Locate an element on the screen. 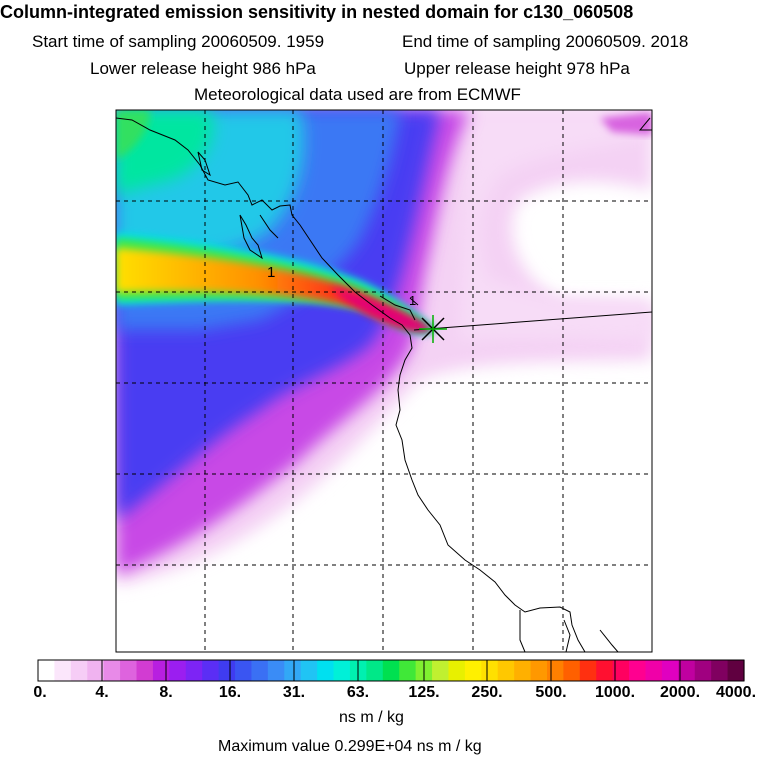 Image resolution: width=768 pixels, height=768 pixels. lower-release-height: Lower release height 986 hPa is located at coordinates (203, 68).